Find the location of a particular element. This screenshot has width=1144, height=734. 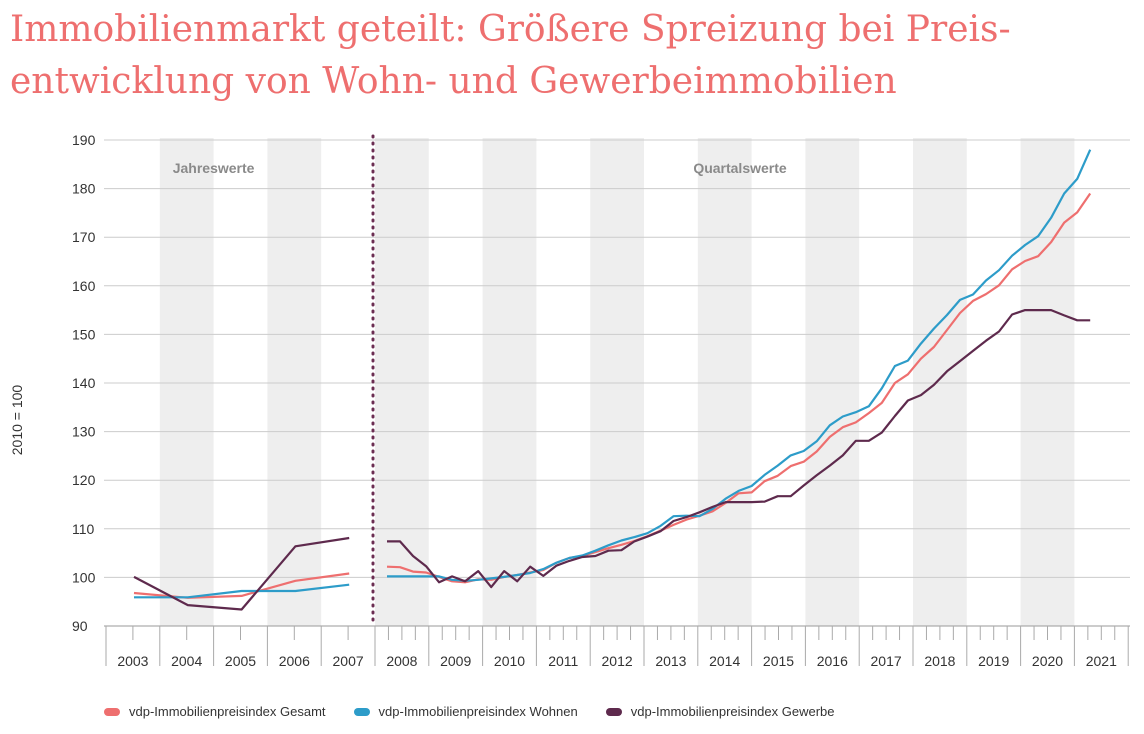

x-tick-label-2020: 2020 is located at coordinates (1047, 661).